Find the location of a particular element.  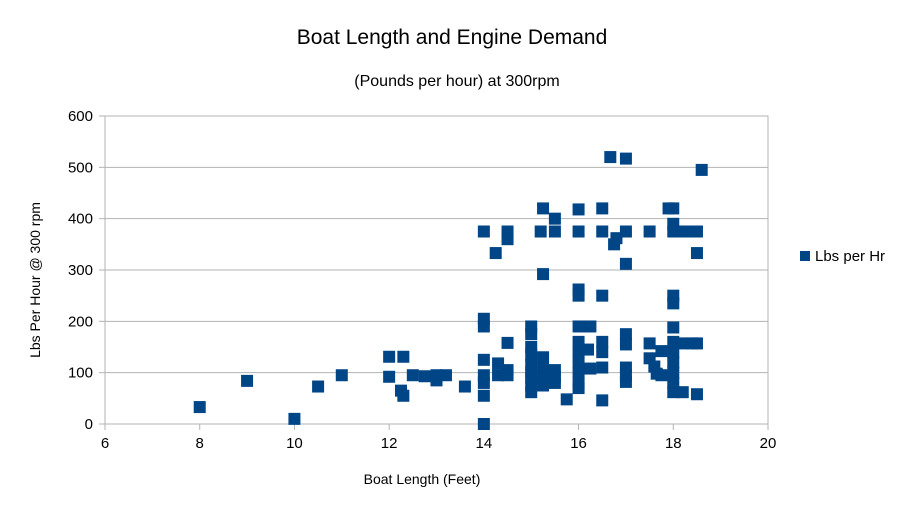

legend-label: Lbs per Hr is located at coordinates (850, 256).